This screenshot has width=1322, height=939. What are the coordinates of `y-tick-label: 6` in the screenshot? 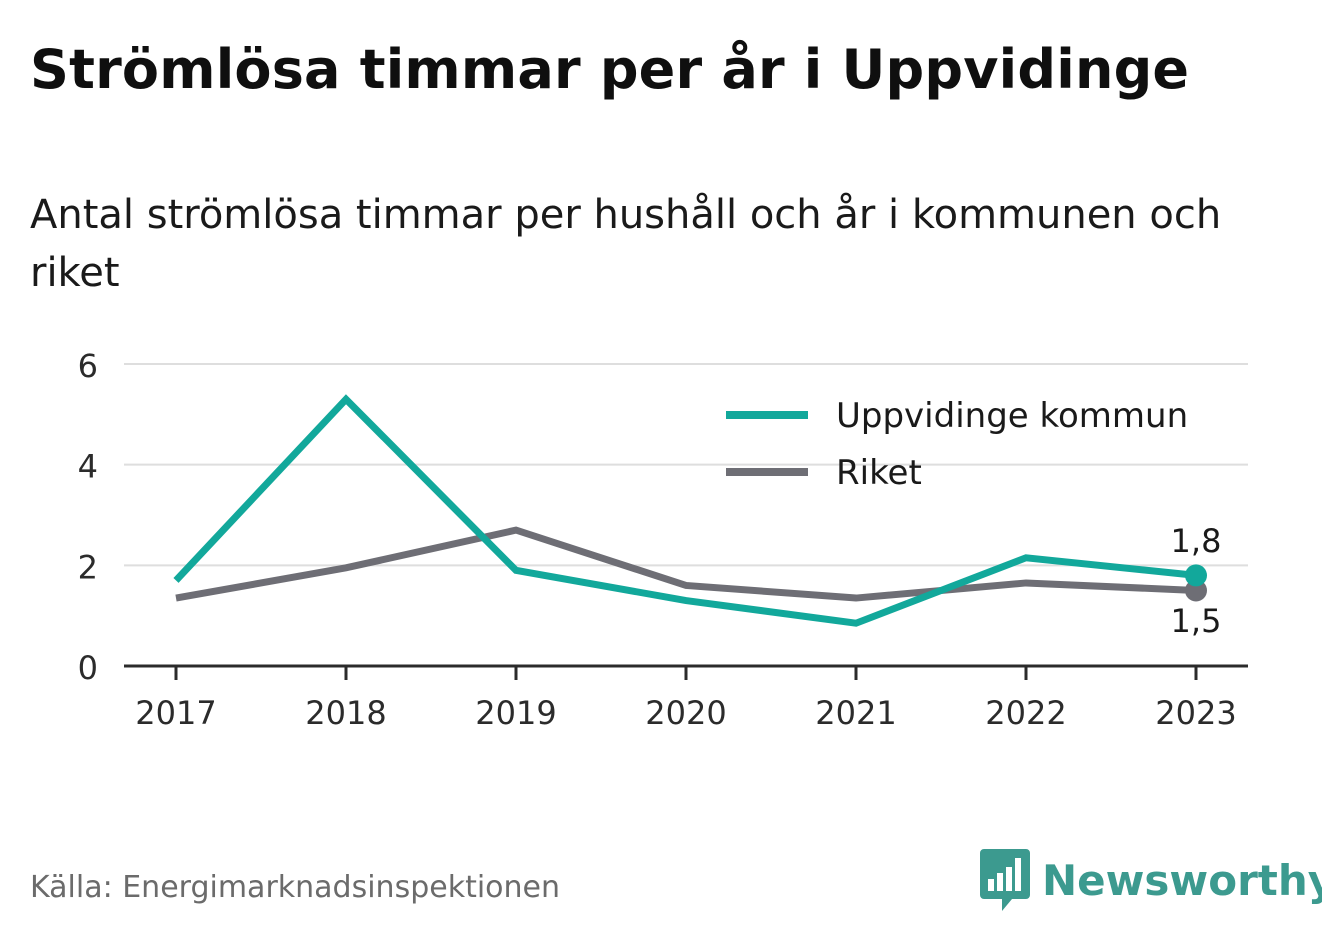 It's located at (88, 366).